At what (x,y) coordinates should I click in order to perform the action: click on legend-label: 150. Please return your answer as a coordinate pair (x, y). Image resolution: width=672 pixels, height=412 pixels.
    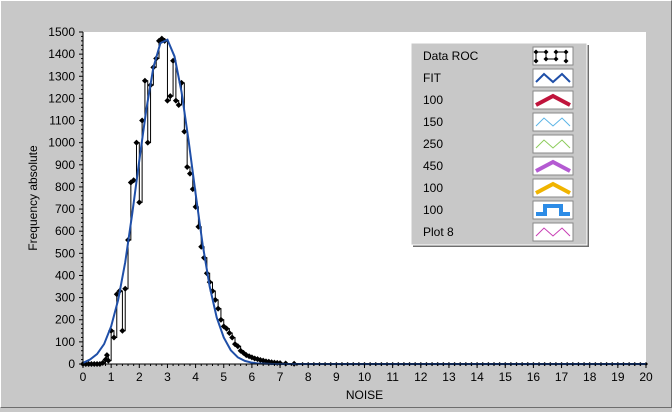
    Looking at the image, I should click on (433, 122).